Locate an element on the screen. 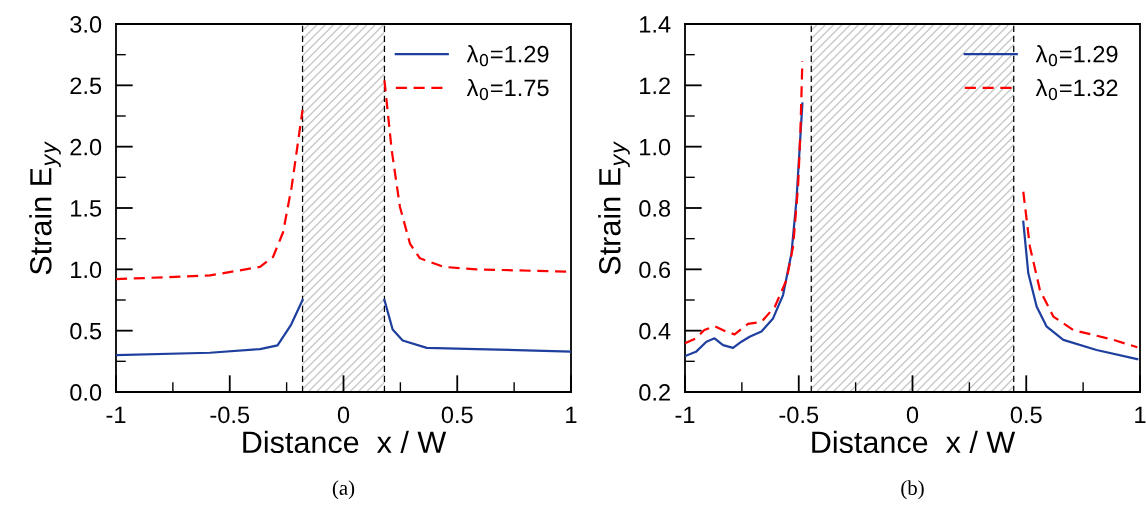 Image resolution: width=1146 pixels, height=507 pixels. y-tick-label: 3.0 is located at coordinates (86, 24).